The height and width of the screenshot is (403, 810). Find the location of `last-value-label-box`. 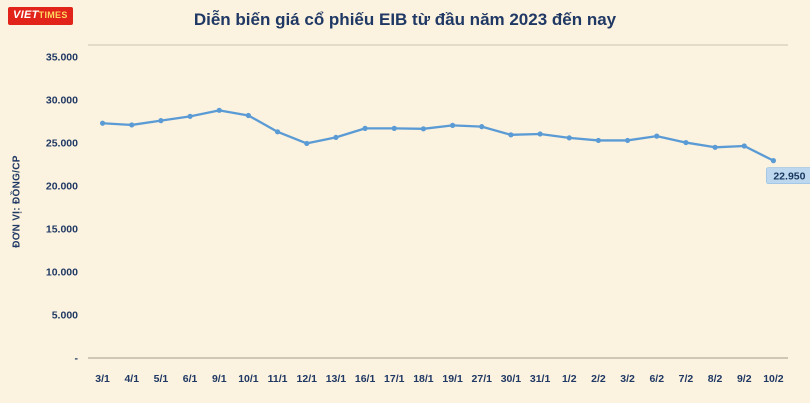

last-value-label-box is located at coordinates (788, 176).